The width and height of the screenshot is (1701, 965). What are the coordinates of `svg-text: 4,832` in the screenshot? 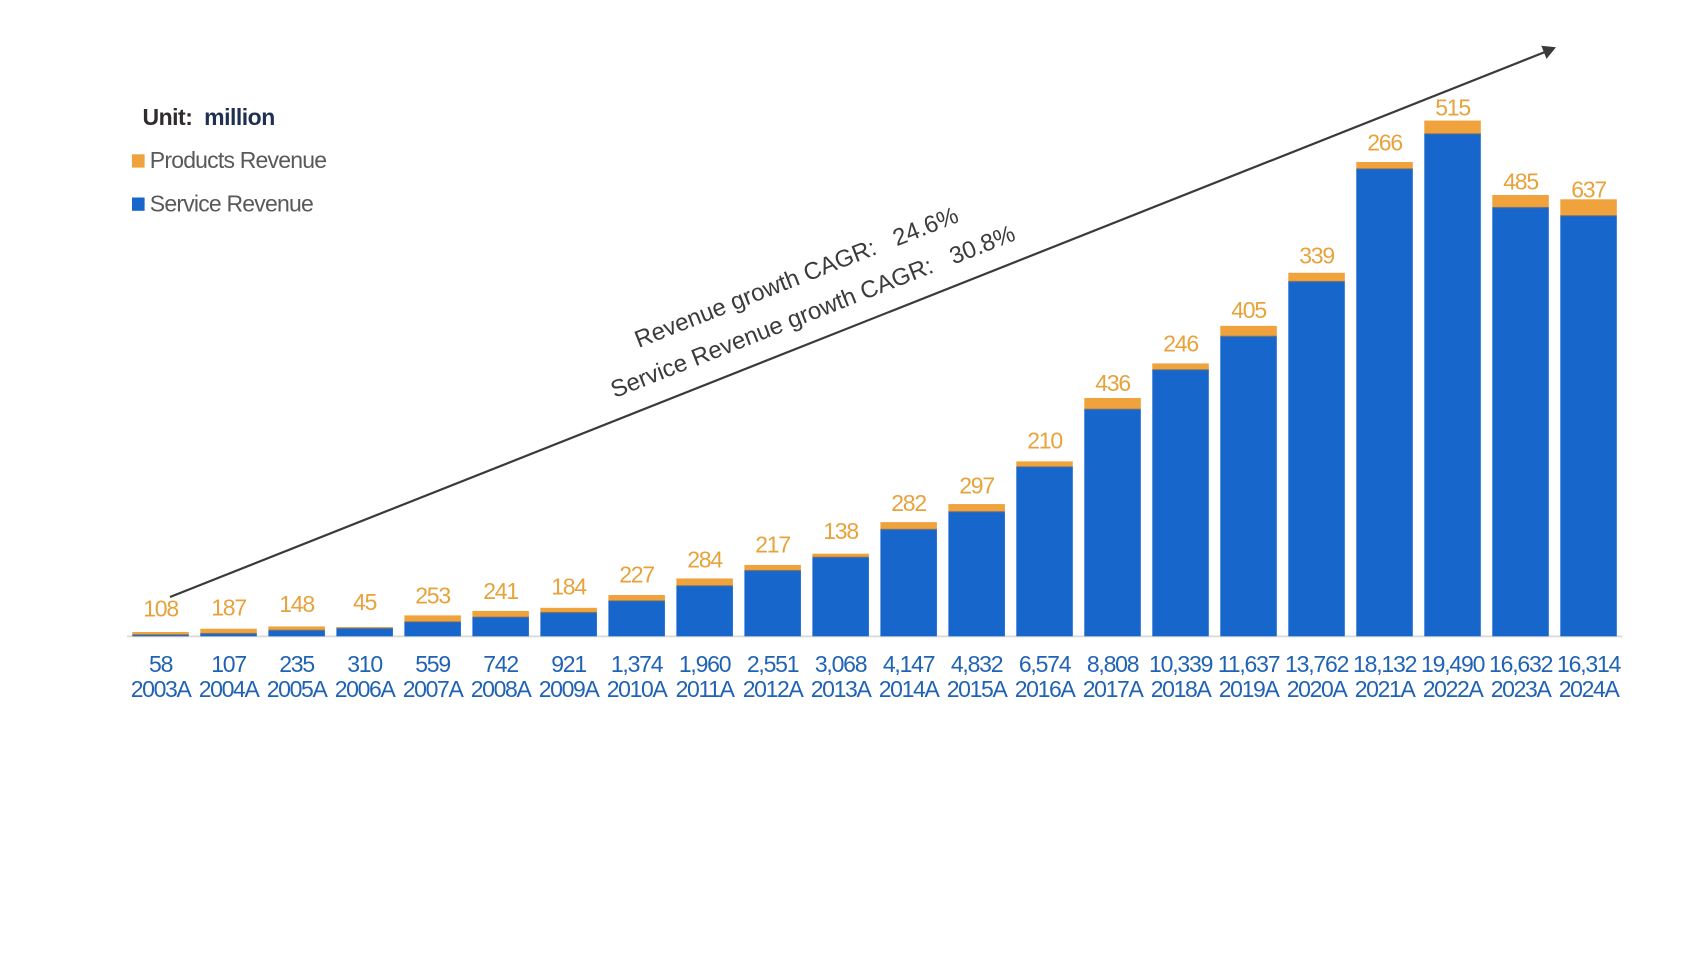 It's located at (977, 664).